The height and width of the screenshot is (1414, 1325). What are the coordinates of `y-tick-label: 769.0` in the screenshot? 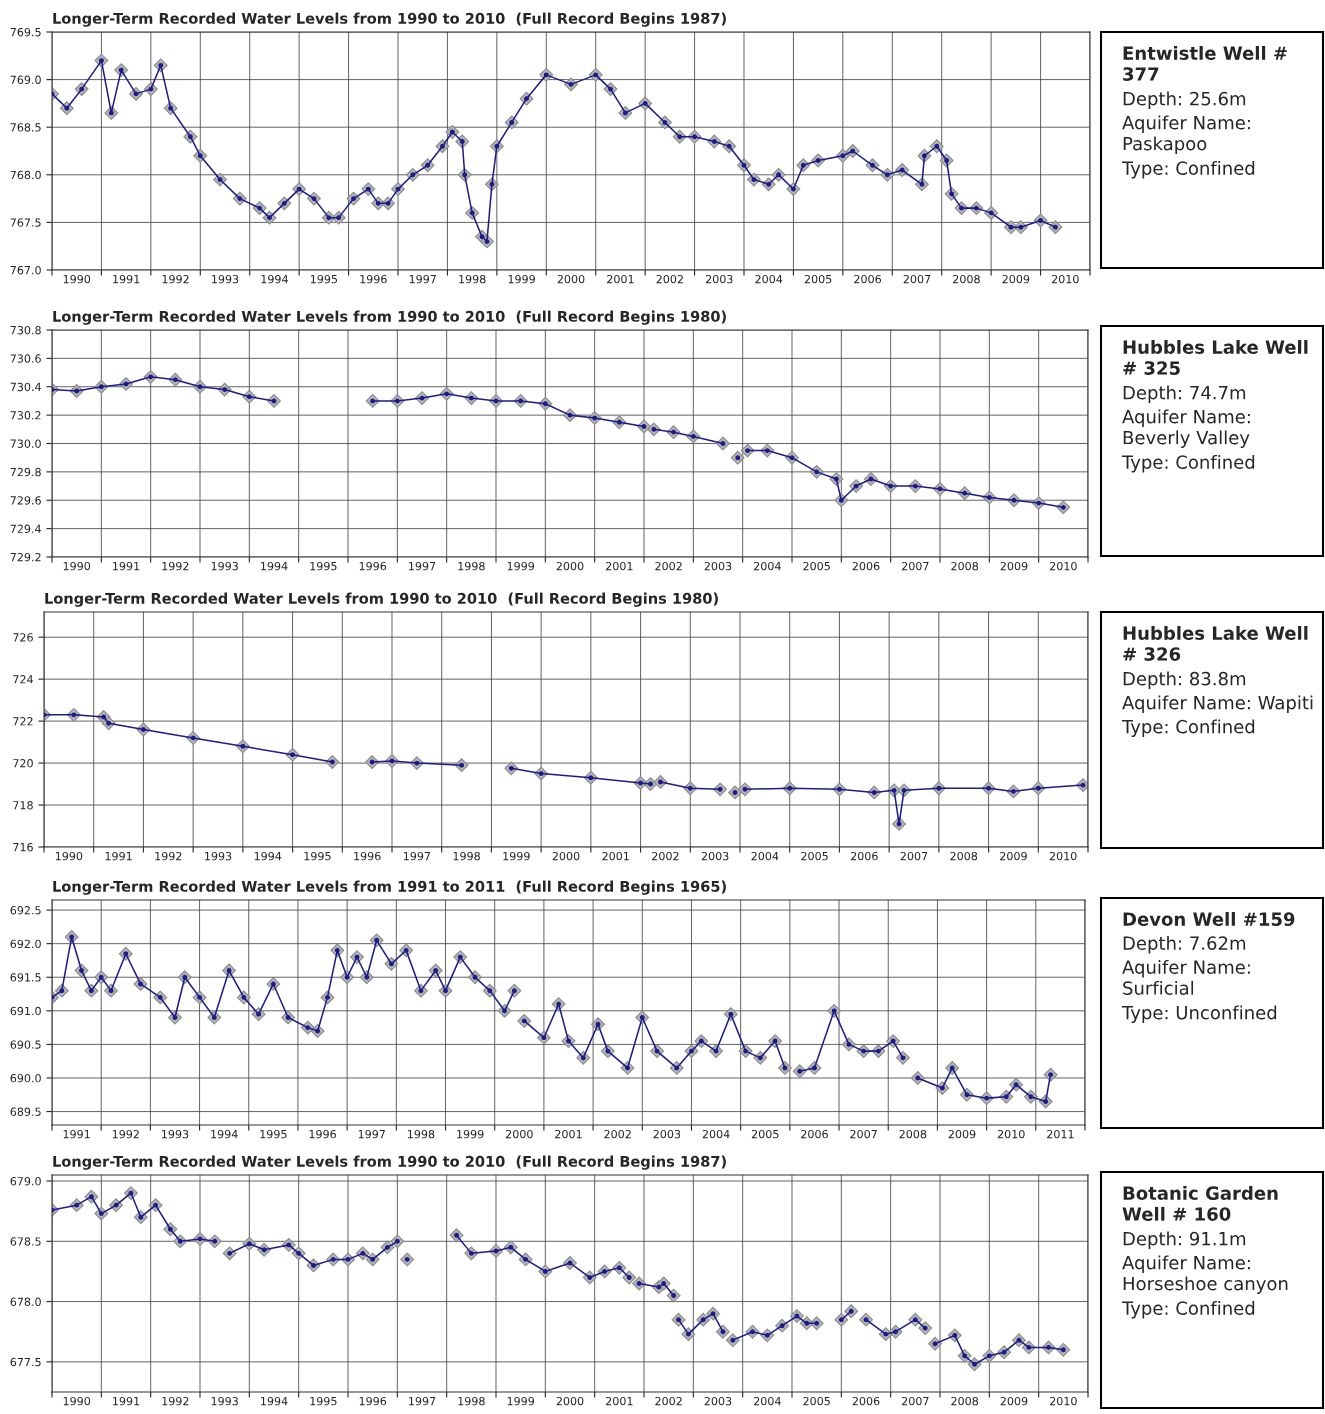 It's located at (25, 79).